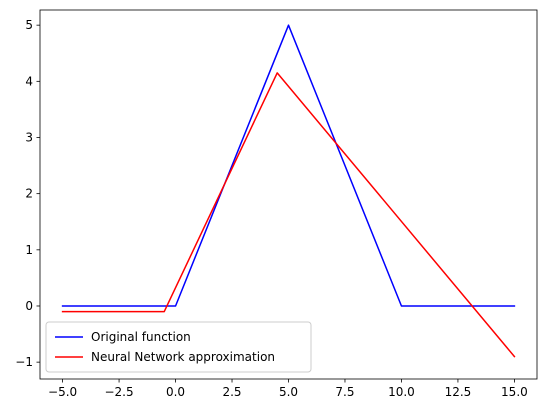 This screenshot has height=413, width=546. Describe the element at coordinates (514, 392) in the screenshot. I see `x-tick-label: 15.0` at that location.